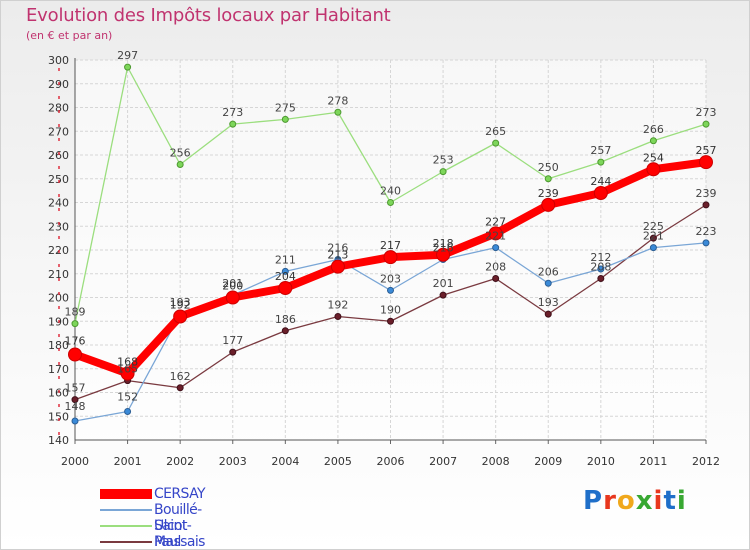 Image resolution: width=750 pixels, height=550 pixels. Describe the element at coordinates (548, 461) in the screenshot. I see `x-tick-label: 2009` at that location.